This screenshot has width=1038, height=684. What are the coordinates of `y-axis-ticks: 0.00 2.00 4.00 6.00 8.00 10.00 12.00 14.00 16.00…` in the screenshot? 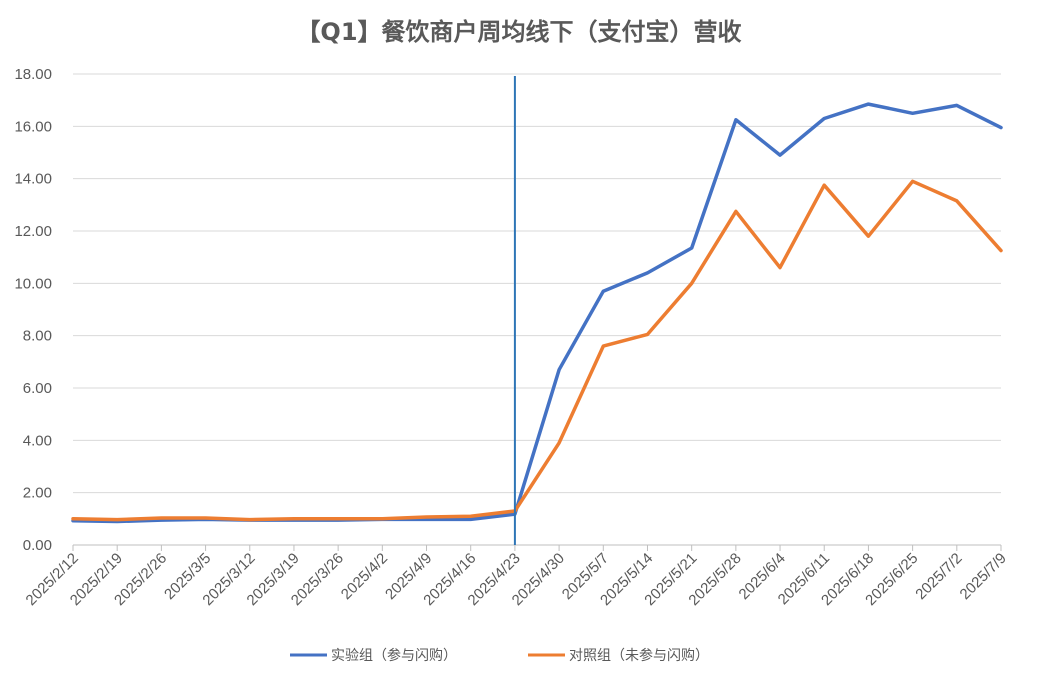 It's located at (33, 310).